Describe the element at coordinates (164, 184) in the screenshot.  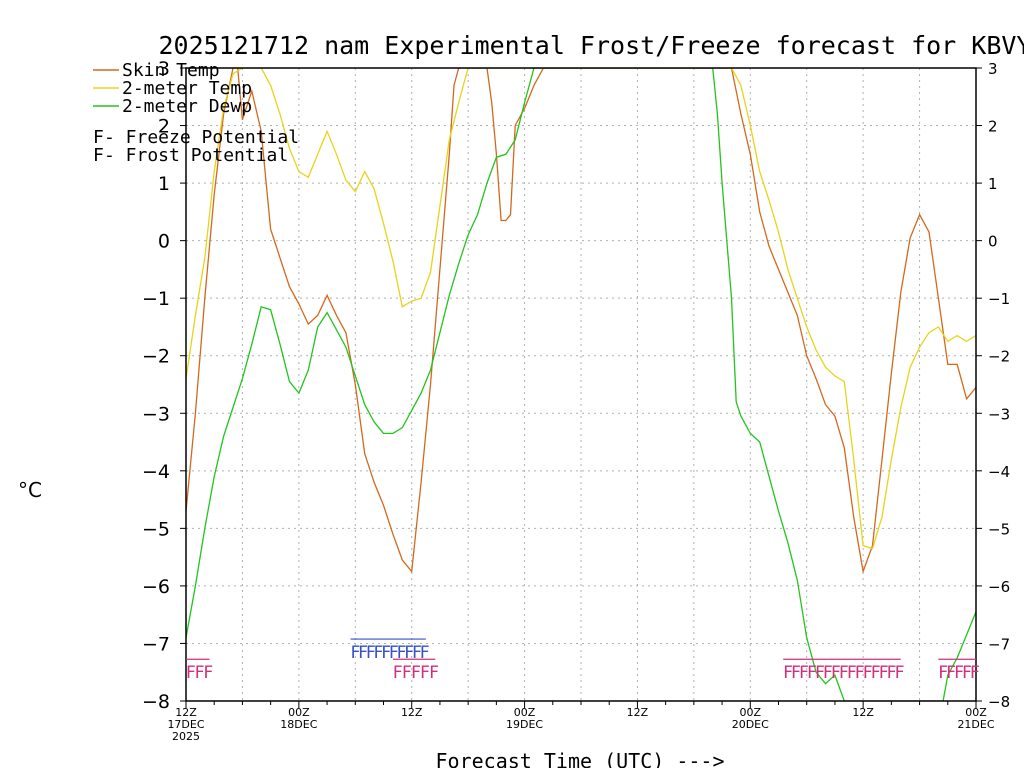
I see `y-tick-label-left: 1` at that location.